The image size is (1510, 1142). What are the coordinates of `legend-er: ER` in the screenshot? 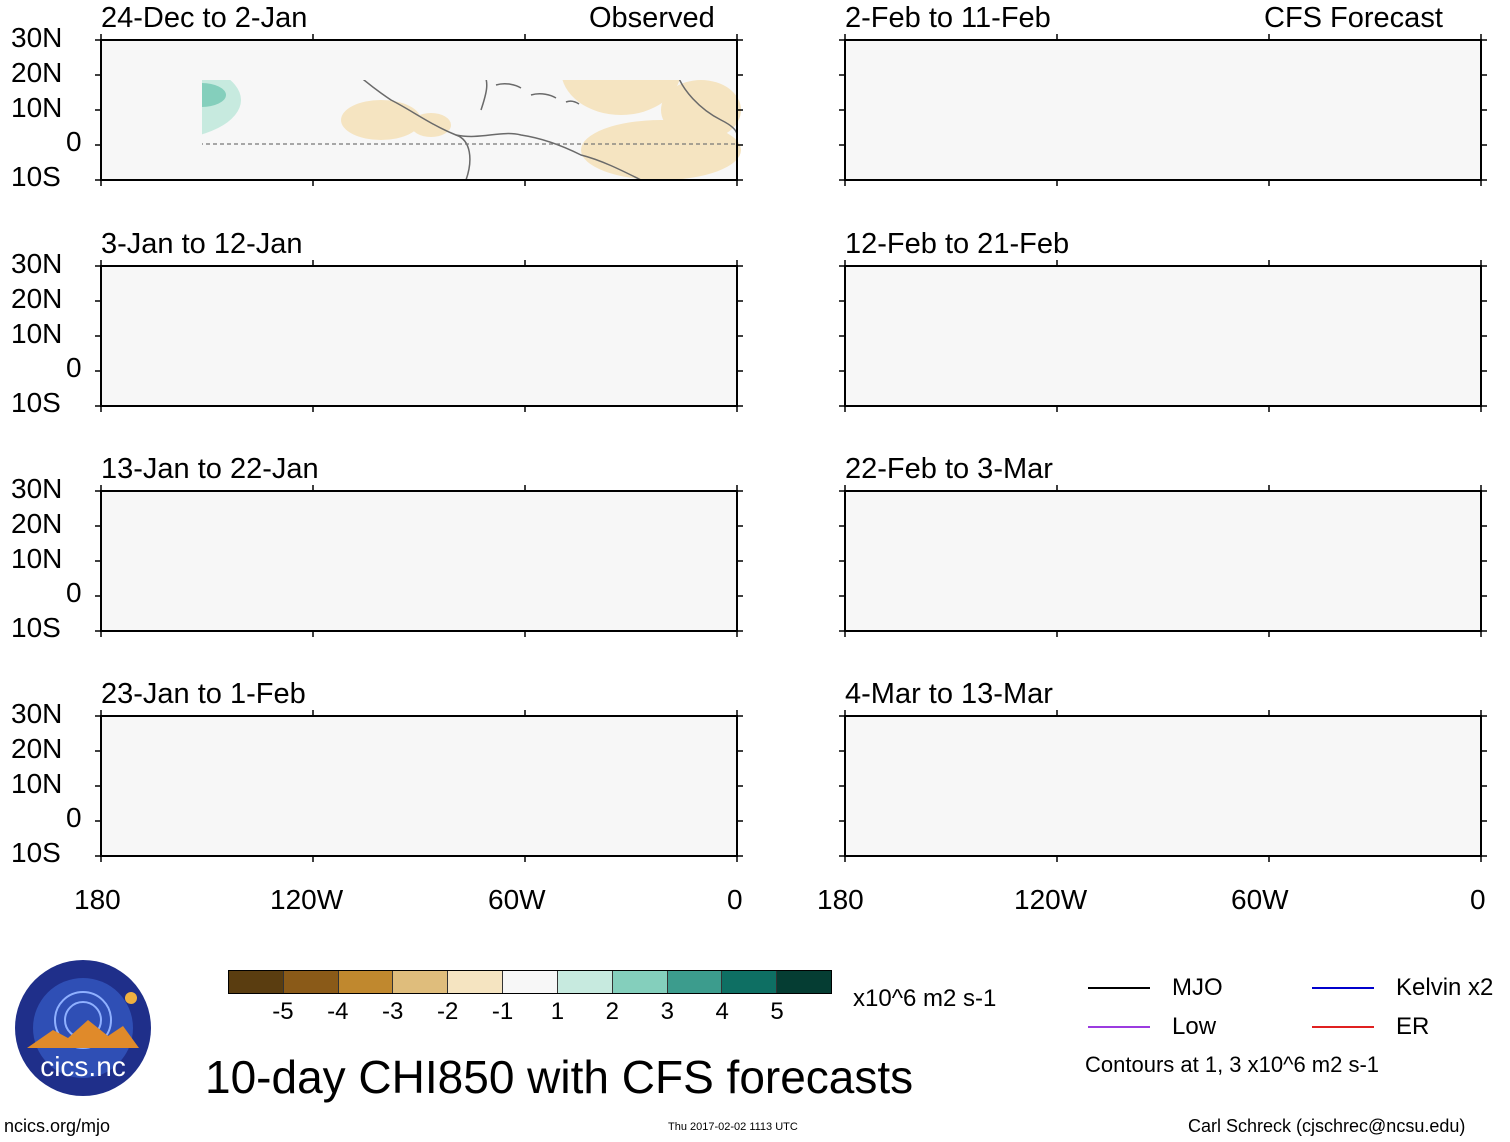 It's located at (1370, 1027).